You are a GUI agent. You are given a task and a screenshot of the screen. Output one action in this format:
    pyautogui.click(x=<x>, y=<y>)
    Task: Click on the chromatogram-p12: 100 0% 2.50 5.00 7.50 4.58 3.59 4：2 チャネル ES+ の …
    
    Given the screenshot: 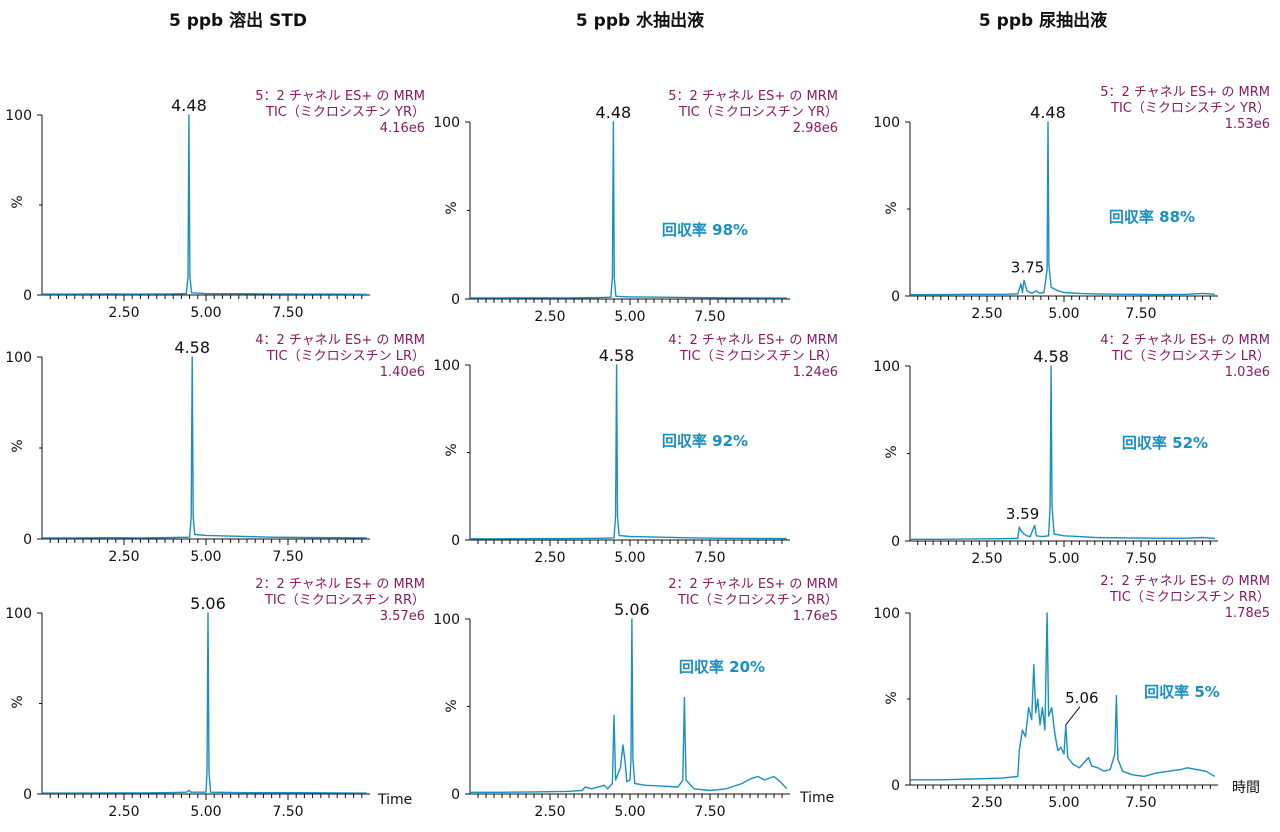 What is the action you would take?
    pyautogui.click(x=1071, y=450)
    